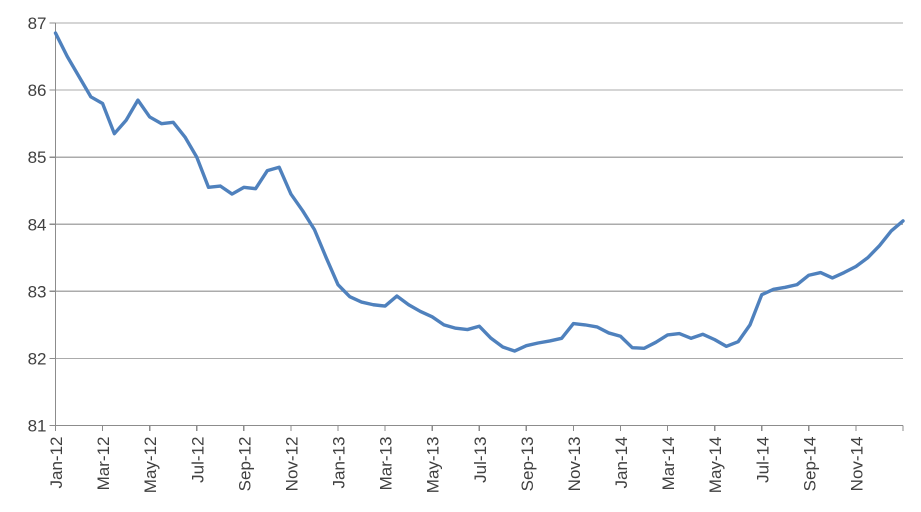  I want to click on x-tick-label: Jan-12, so click(56, 463).